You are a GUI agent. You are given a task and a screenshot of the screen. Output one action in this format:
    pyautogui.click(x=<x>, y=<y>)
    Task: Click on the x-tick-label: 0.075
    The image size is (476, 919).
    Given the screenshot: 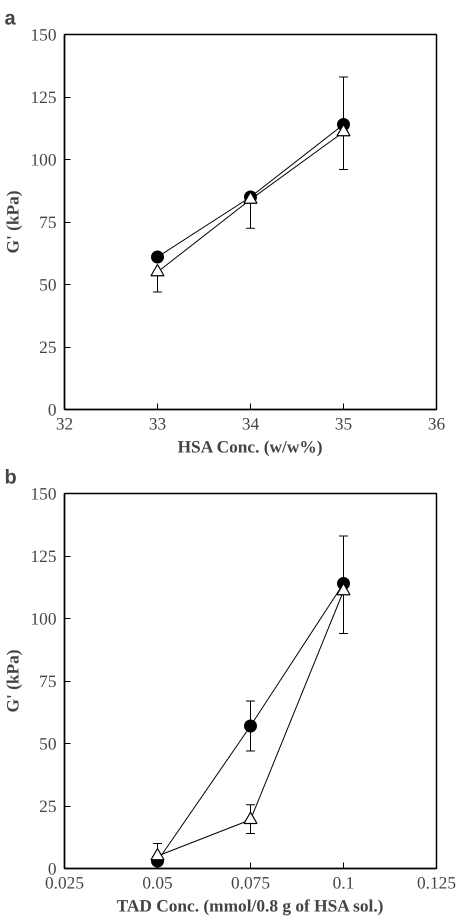 What is the action you would take?
    pyautogui.click(x=250, y=883)
    